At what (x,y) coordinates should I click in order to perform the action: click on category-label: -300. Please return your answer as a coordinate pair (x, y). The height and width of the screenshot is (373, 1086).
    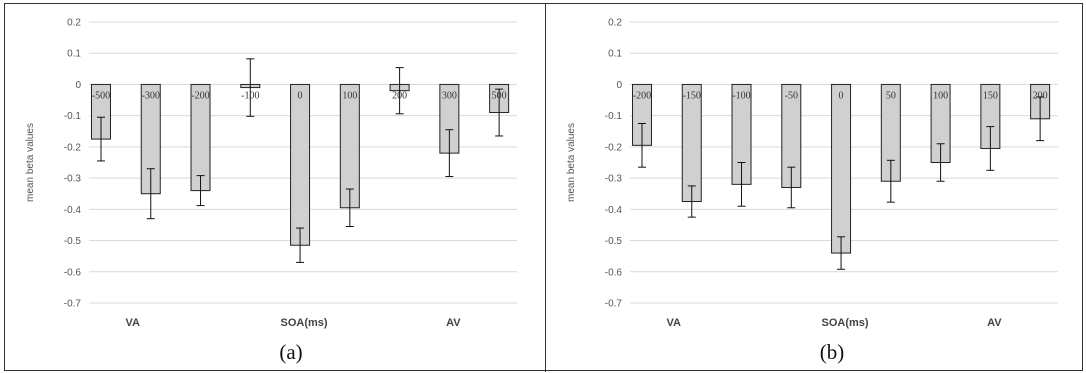
    Looking at the image, I should click on (151, 95).